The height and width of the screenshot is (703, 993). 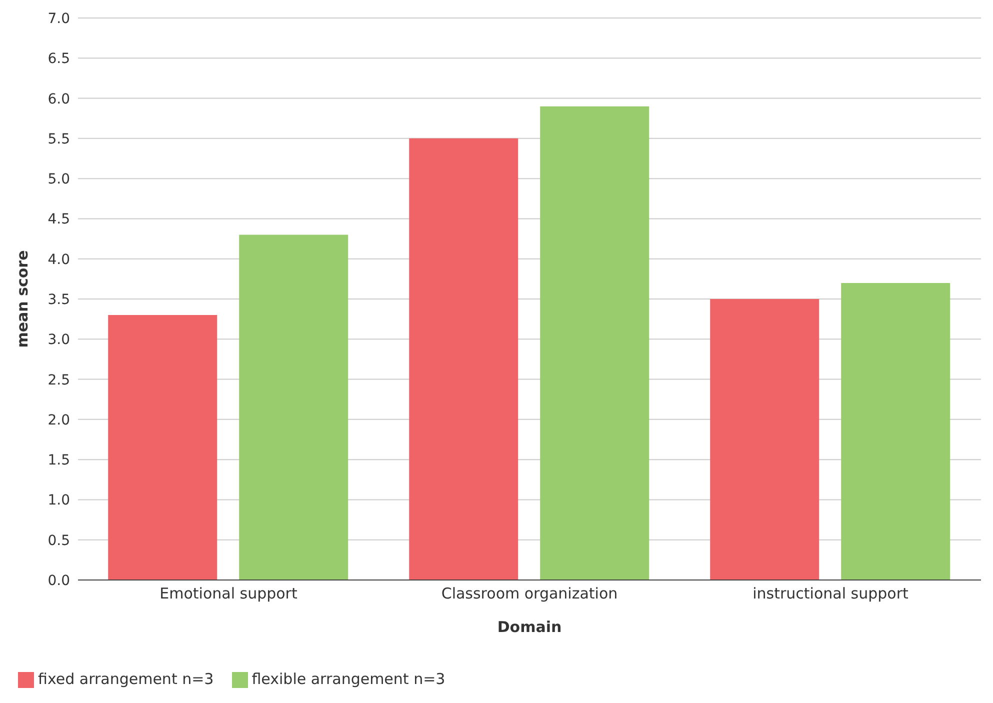 I want to click on y-tick-label: 2.5, so click(x=59, y=380).